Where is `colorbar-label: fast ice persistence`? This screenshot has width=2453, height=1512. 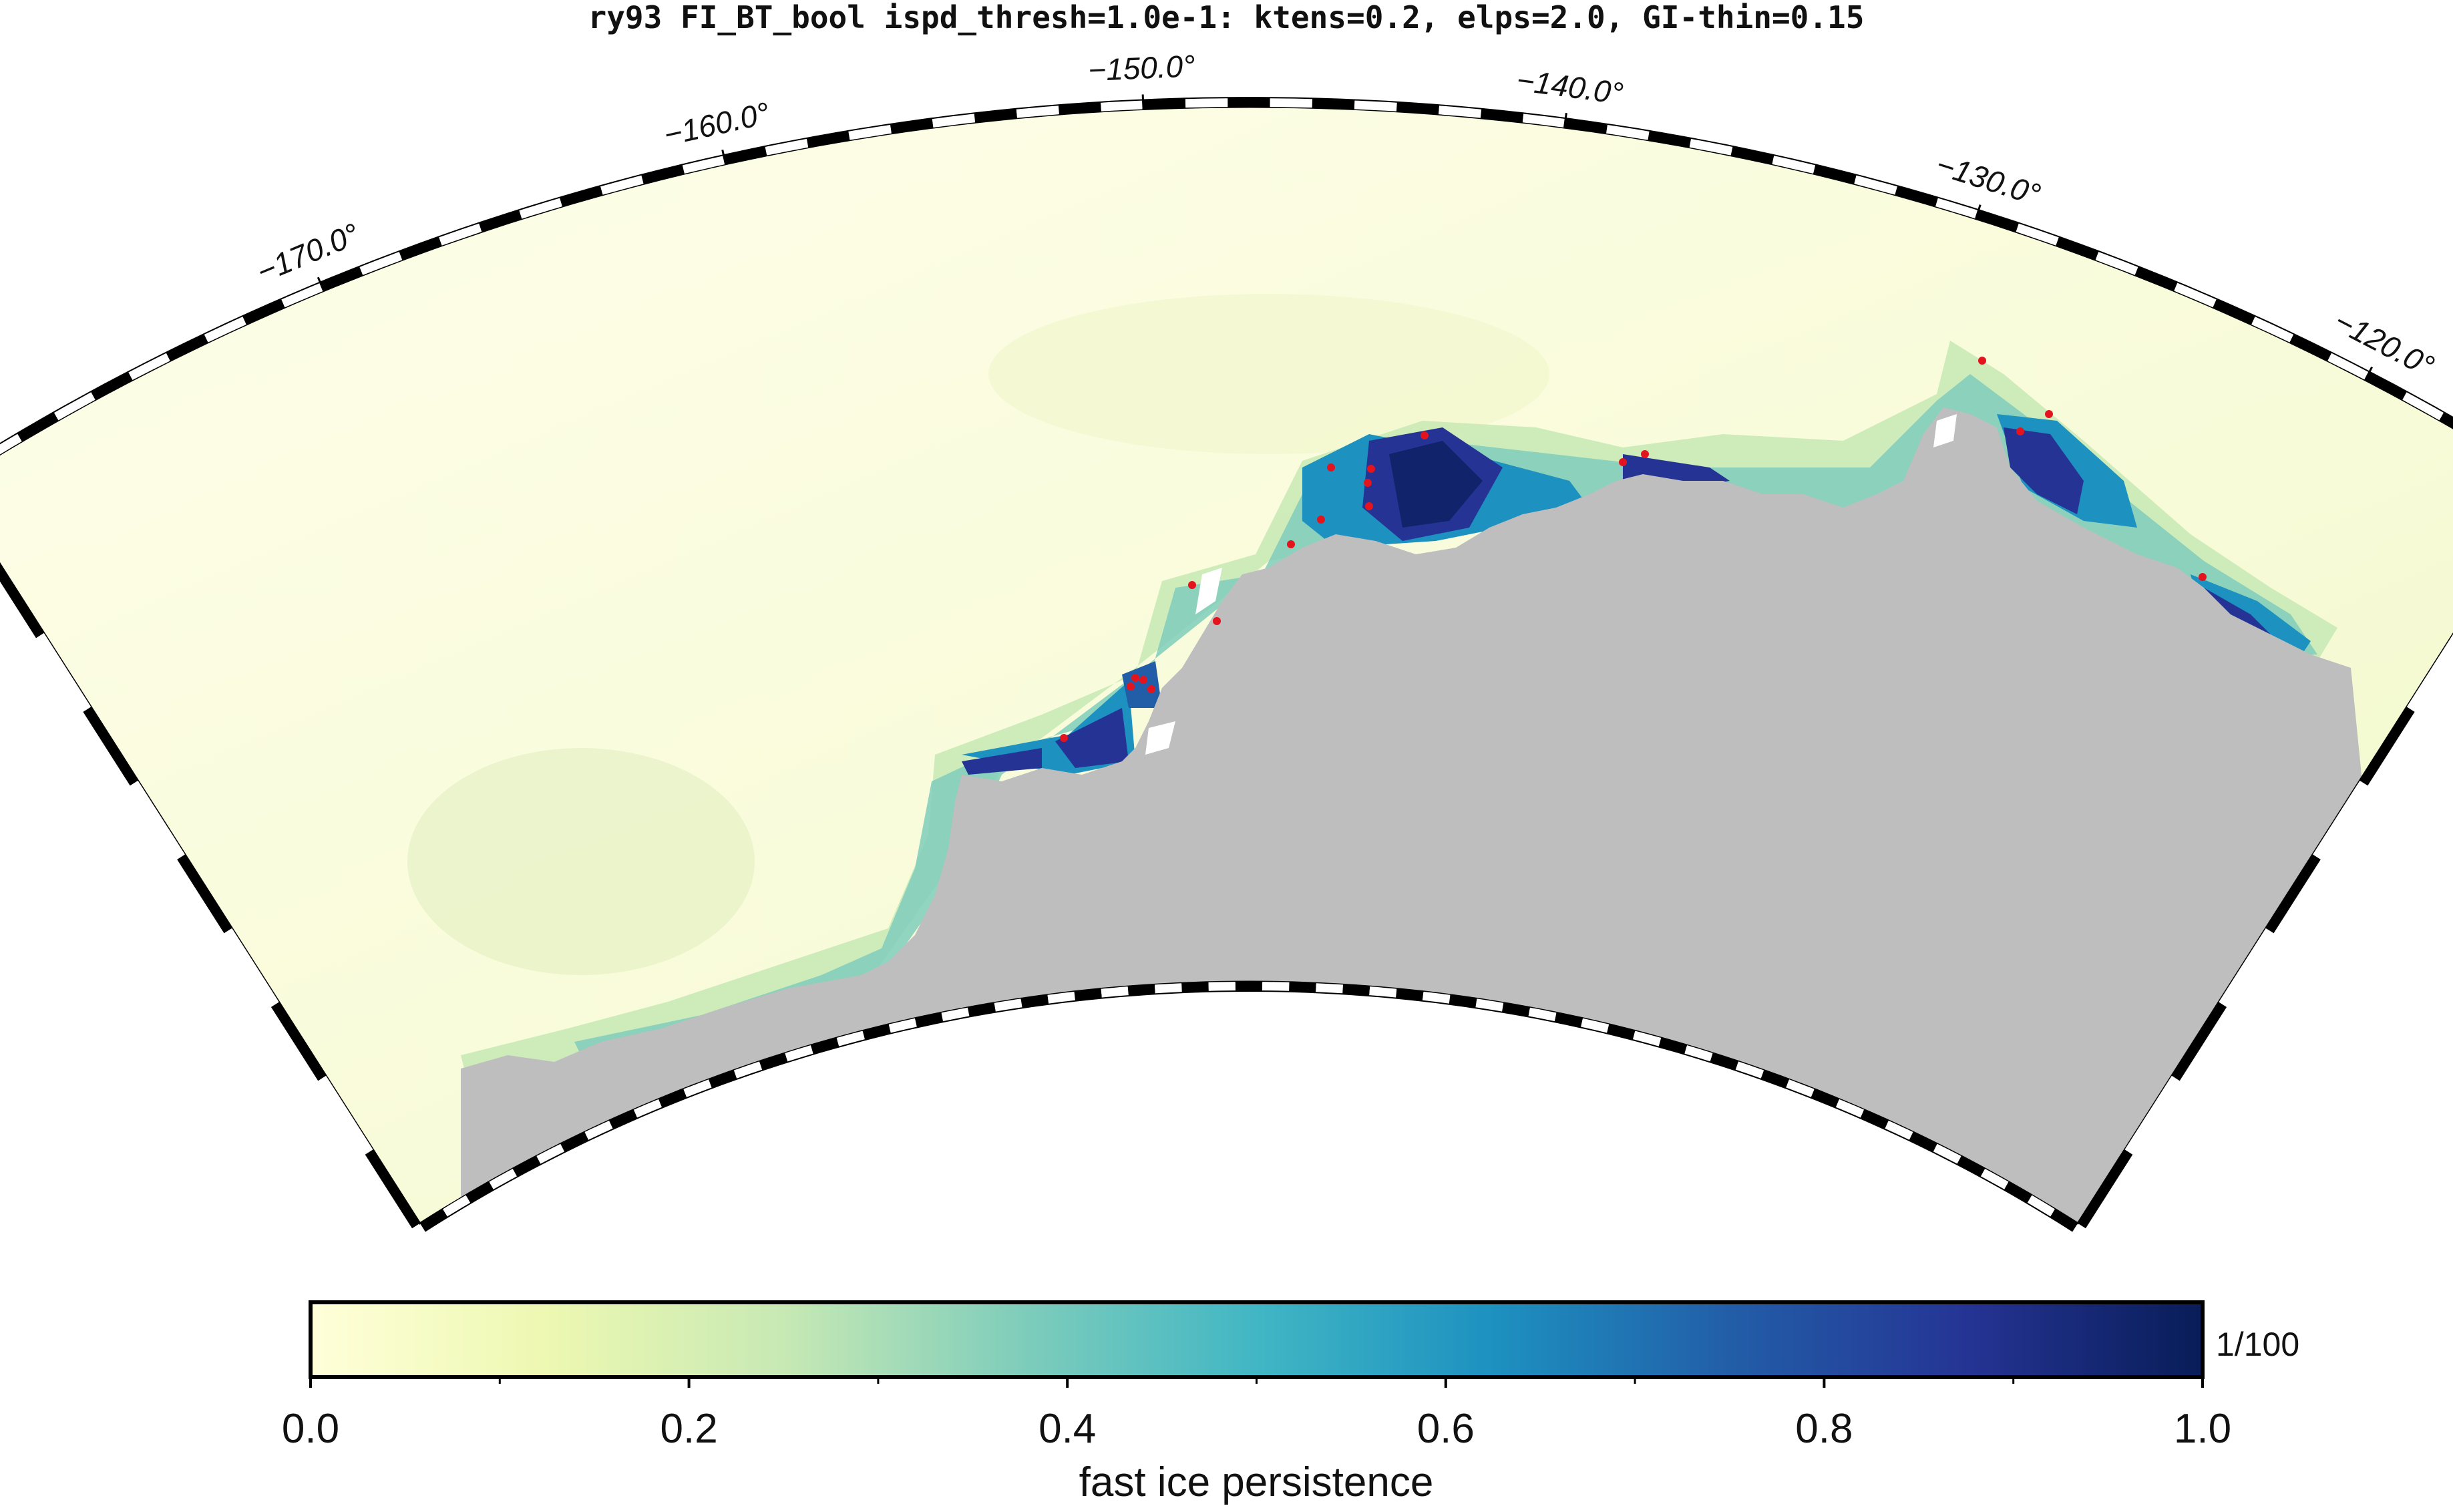
colorbar-label: fast ice persistence is located at coordinates (1256, 1482).